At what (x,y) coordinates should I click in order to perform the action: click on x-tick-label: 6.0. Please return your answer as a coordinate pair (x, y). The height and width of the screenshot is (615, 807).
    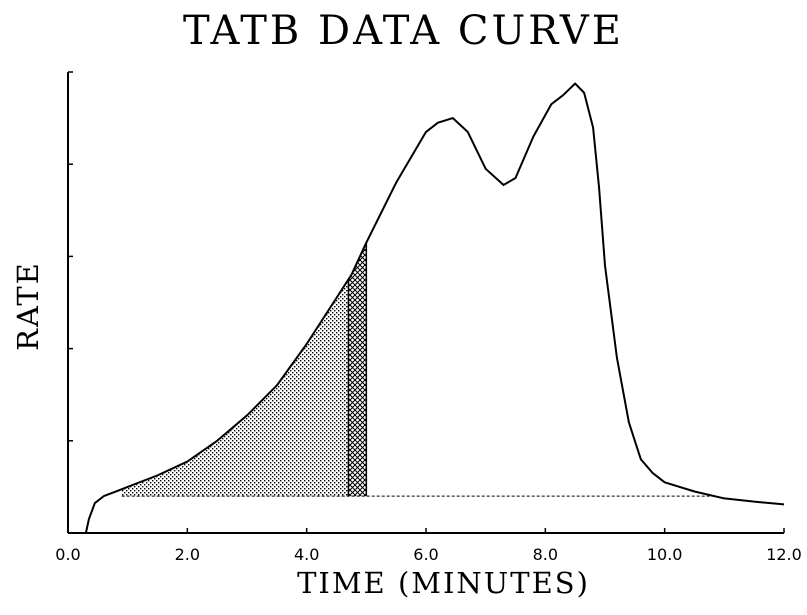
    Looking at the image, I should click on (425, 554).